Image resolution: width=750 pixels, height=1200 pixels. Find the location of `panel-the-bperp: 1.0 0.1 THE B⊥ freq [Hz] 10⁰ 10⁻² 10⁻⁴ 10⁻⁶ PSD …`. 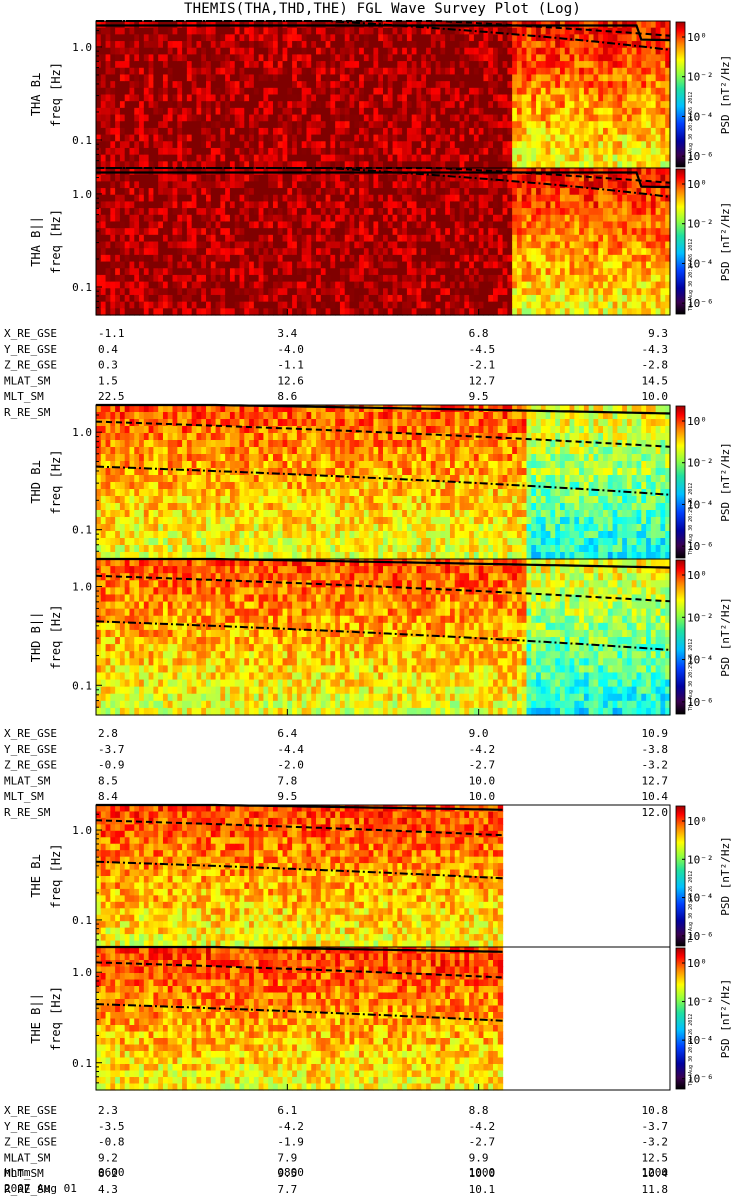

panel-the-bperp: 1.0 0.1 THE B⊥ freq [Hz] 10⁰ 10⁻² 10⁻⁴ 10⁻⁶ PSD … is located at coordinates (380, 875).